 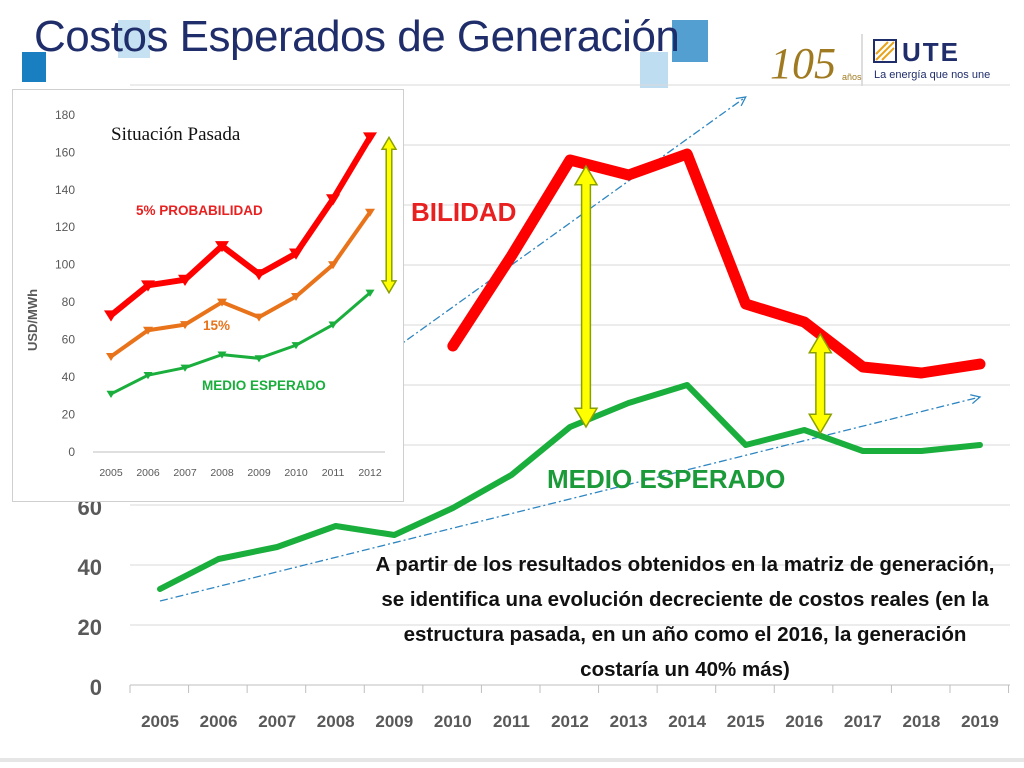 What do you see at coordinates (176, 134) in the screenshot?
I see `inset-chart-title: Situación Pasada` at bounding box center [176, 134].